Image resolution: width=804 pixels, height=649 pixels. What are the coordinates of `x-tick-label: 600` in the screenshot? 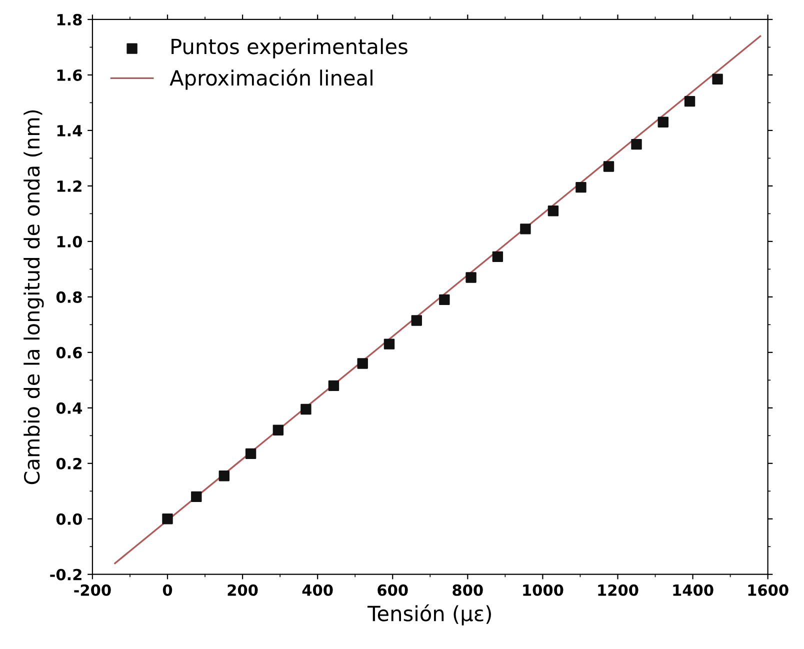 It's located at (393, 590).